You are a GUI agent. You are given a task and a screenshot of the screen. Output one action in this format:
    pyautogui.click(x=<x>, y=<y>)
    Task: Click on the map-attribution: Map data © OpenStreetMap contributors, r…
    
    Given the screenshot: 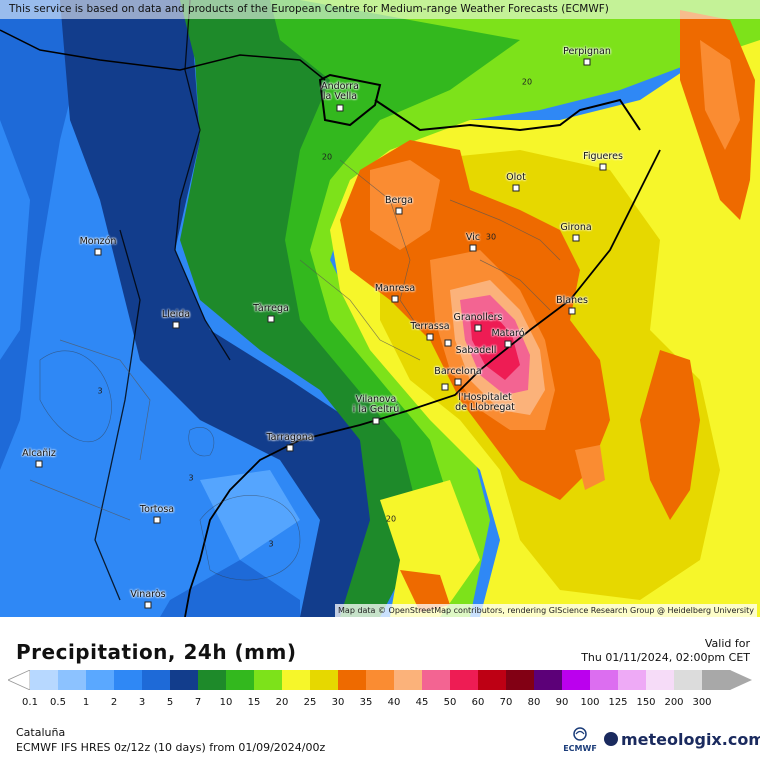 What is the action you would take?
    pyautogui.click(x=546, y=610)
    